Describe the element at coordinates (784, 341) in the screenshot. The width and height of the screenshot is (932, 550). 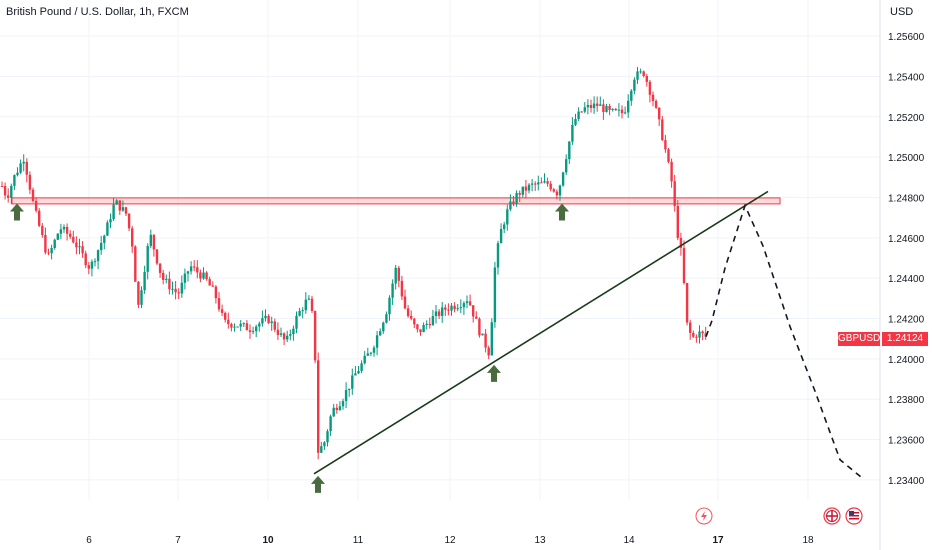
I see `projection-path` at that location.